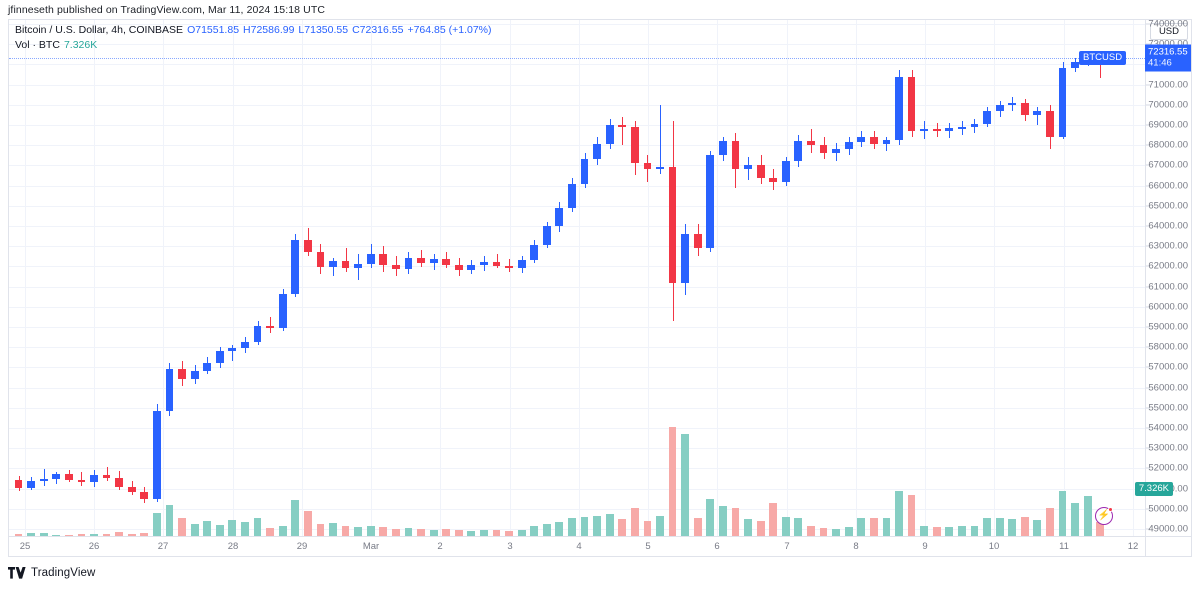 This screenshot has width=1200, height=591. Describe the element at coordinates (17, 573) in the screenshot. I see `tradingview-logo-icon` at that location.